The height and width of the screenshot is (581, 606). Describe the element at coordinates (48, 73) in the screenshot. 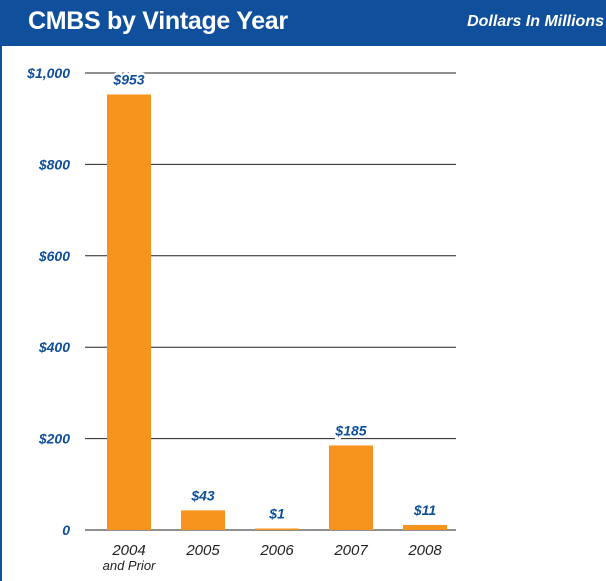

I see `y-tick-label: $1,000` at that location.